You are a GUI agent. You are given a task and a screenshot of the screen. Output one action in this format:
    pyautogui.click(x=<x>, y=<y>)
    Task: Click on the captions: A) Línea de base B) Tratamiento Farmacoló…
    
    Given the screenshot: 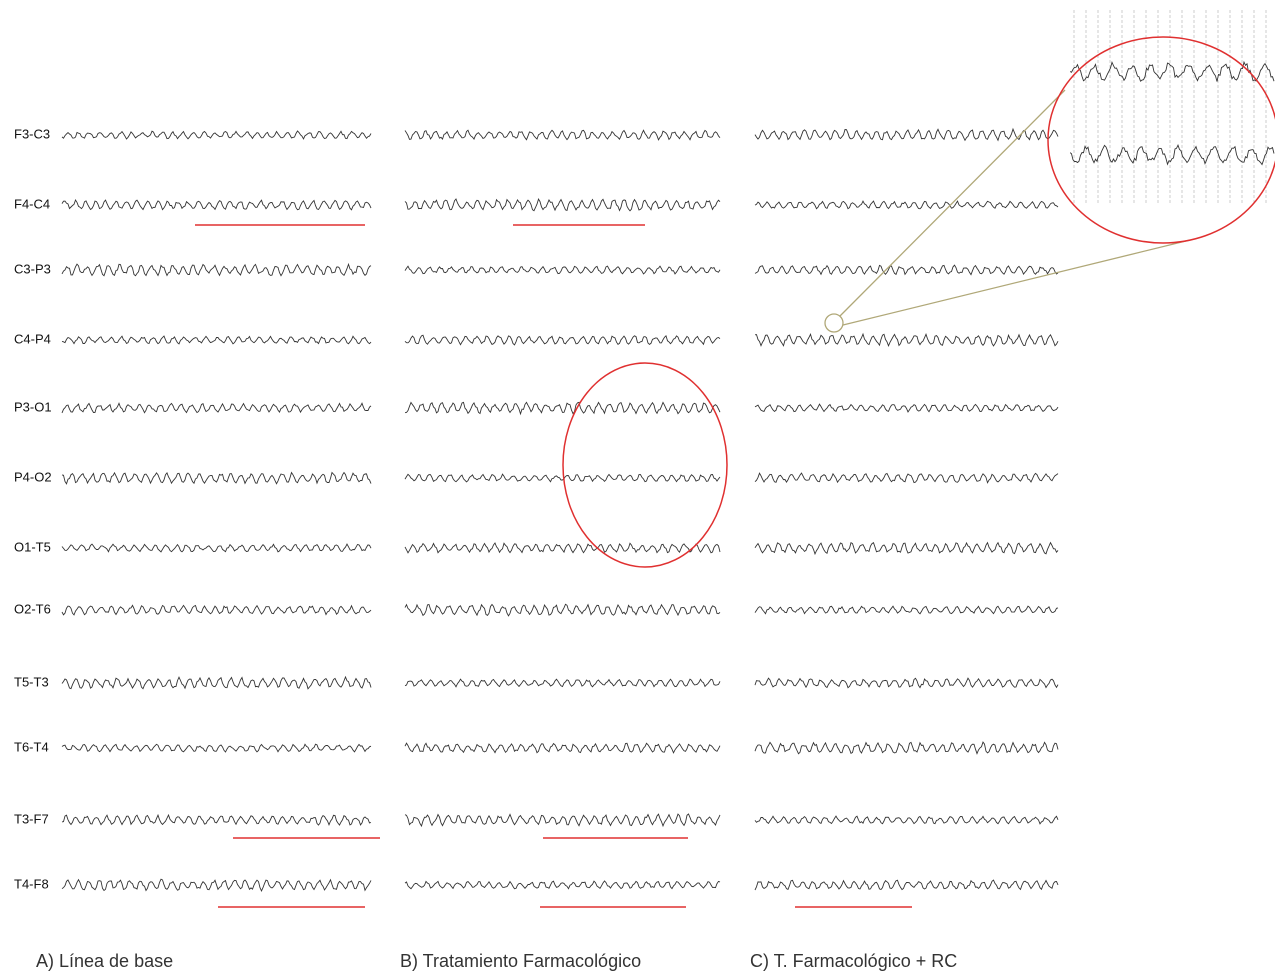 What is the action you would take?
    pyautogui.click(x=496, y=961)
    